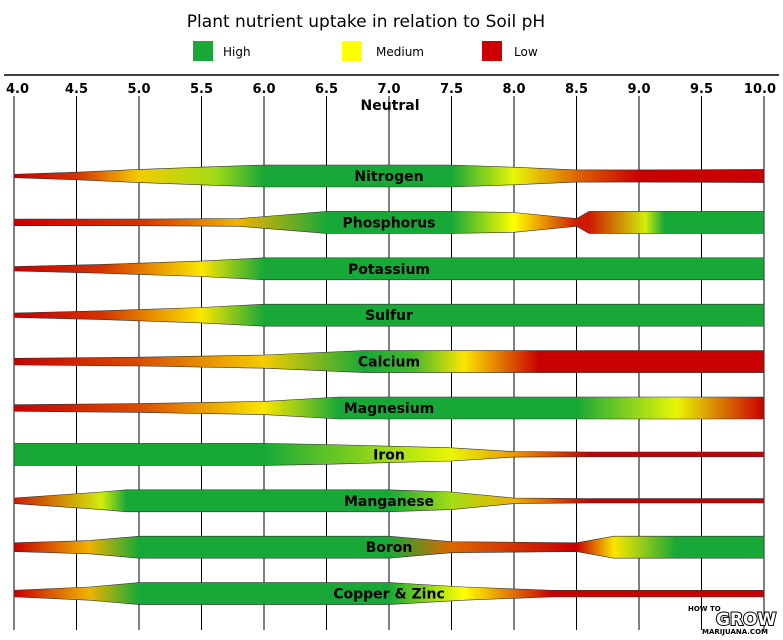 The image size is (783, 640). I want to click on x-tick-label: 7.5, so click(451, 89).